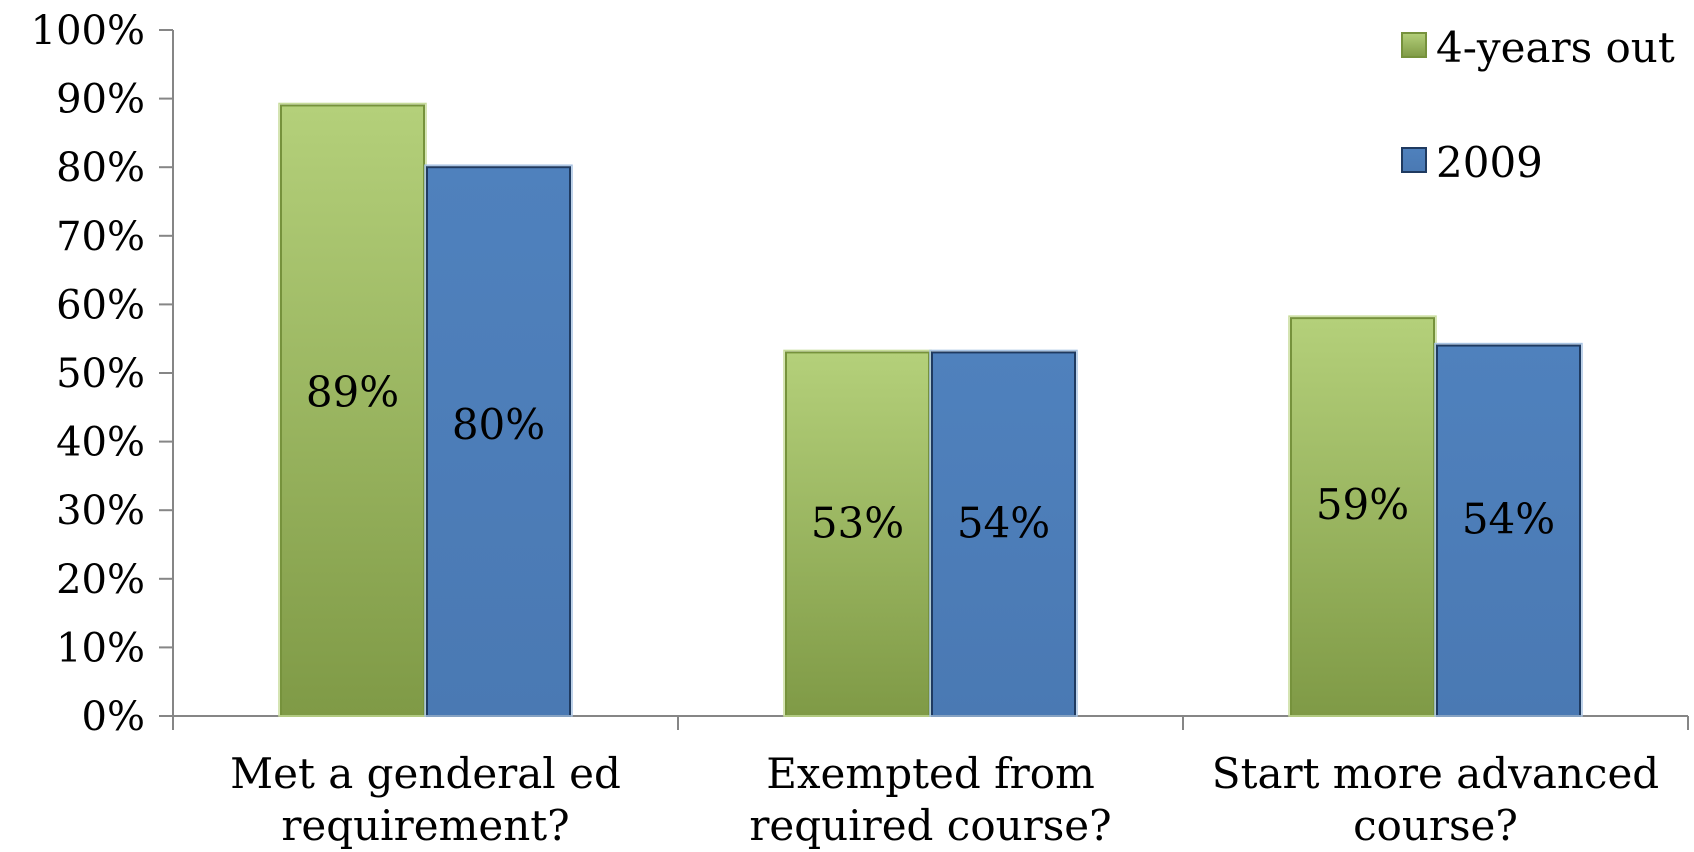 The width and height of the screenshot is (1694, 852). Describe the element at coordinates (88, 31) in the screenshot. I see `y-tick-label: 100%` at that location.